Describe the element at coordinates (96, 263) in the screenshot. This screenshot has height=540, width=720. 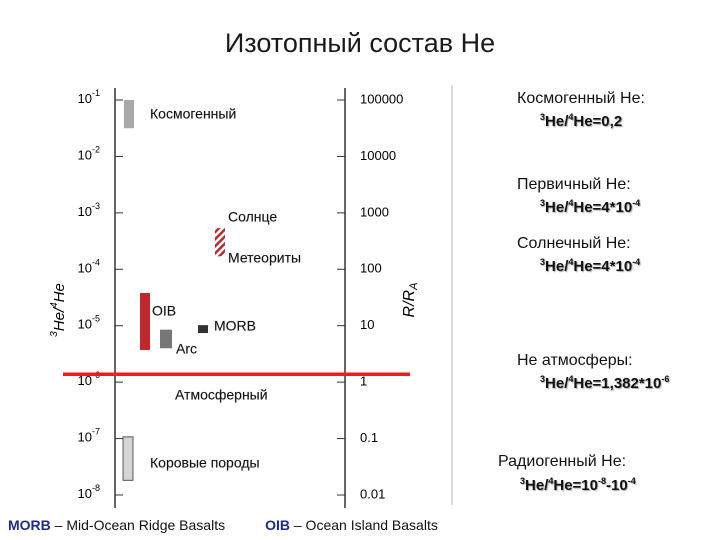
I see `tick-exp: -4` at that location.